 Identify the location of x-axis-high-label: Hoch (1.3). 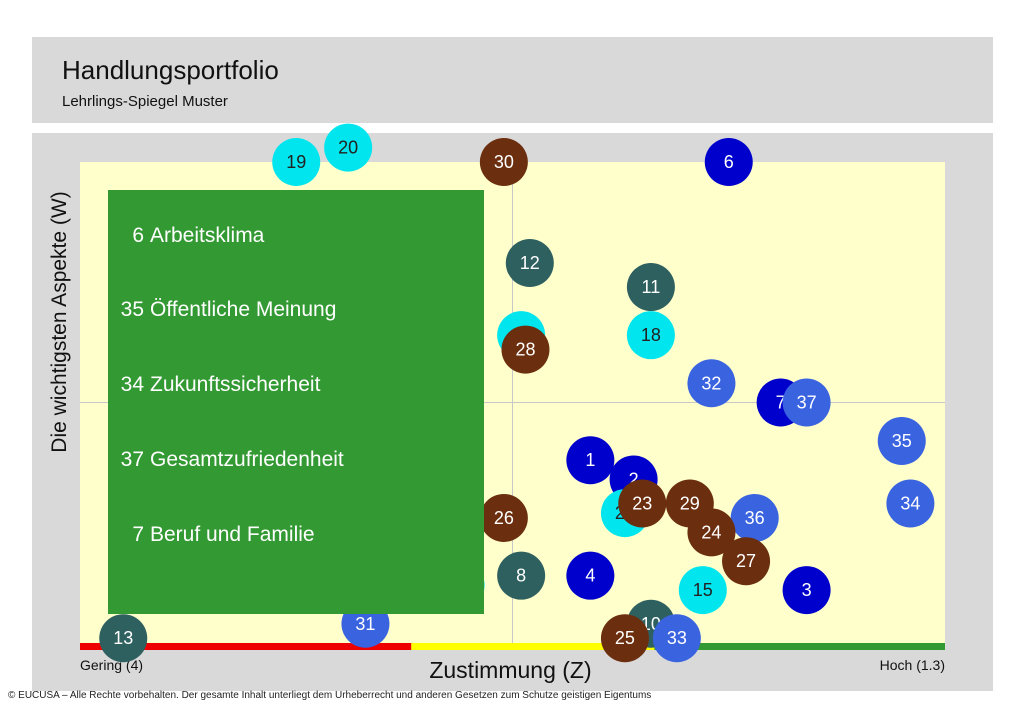
(912, 665).